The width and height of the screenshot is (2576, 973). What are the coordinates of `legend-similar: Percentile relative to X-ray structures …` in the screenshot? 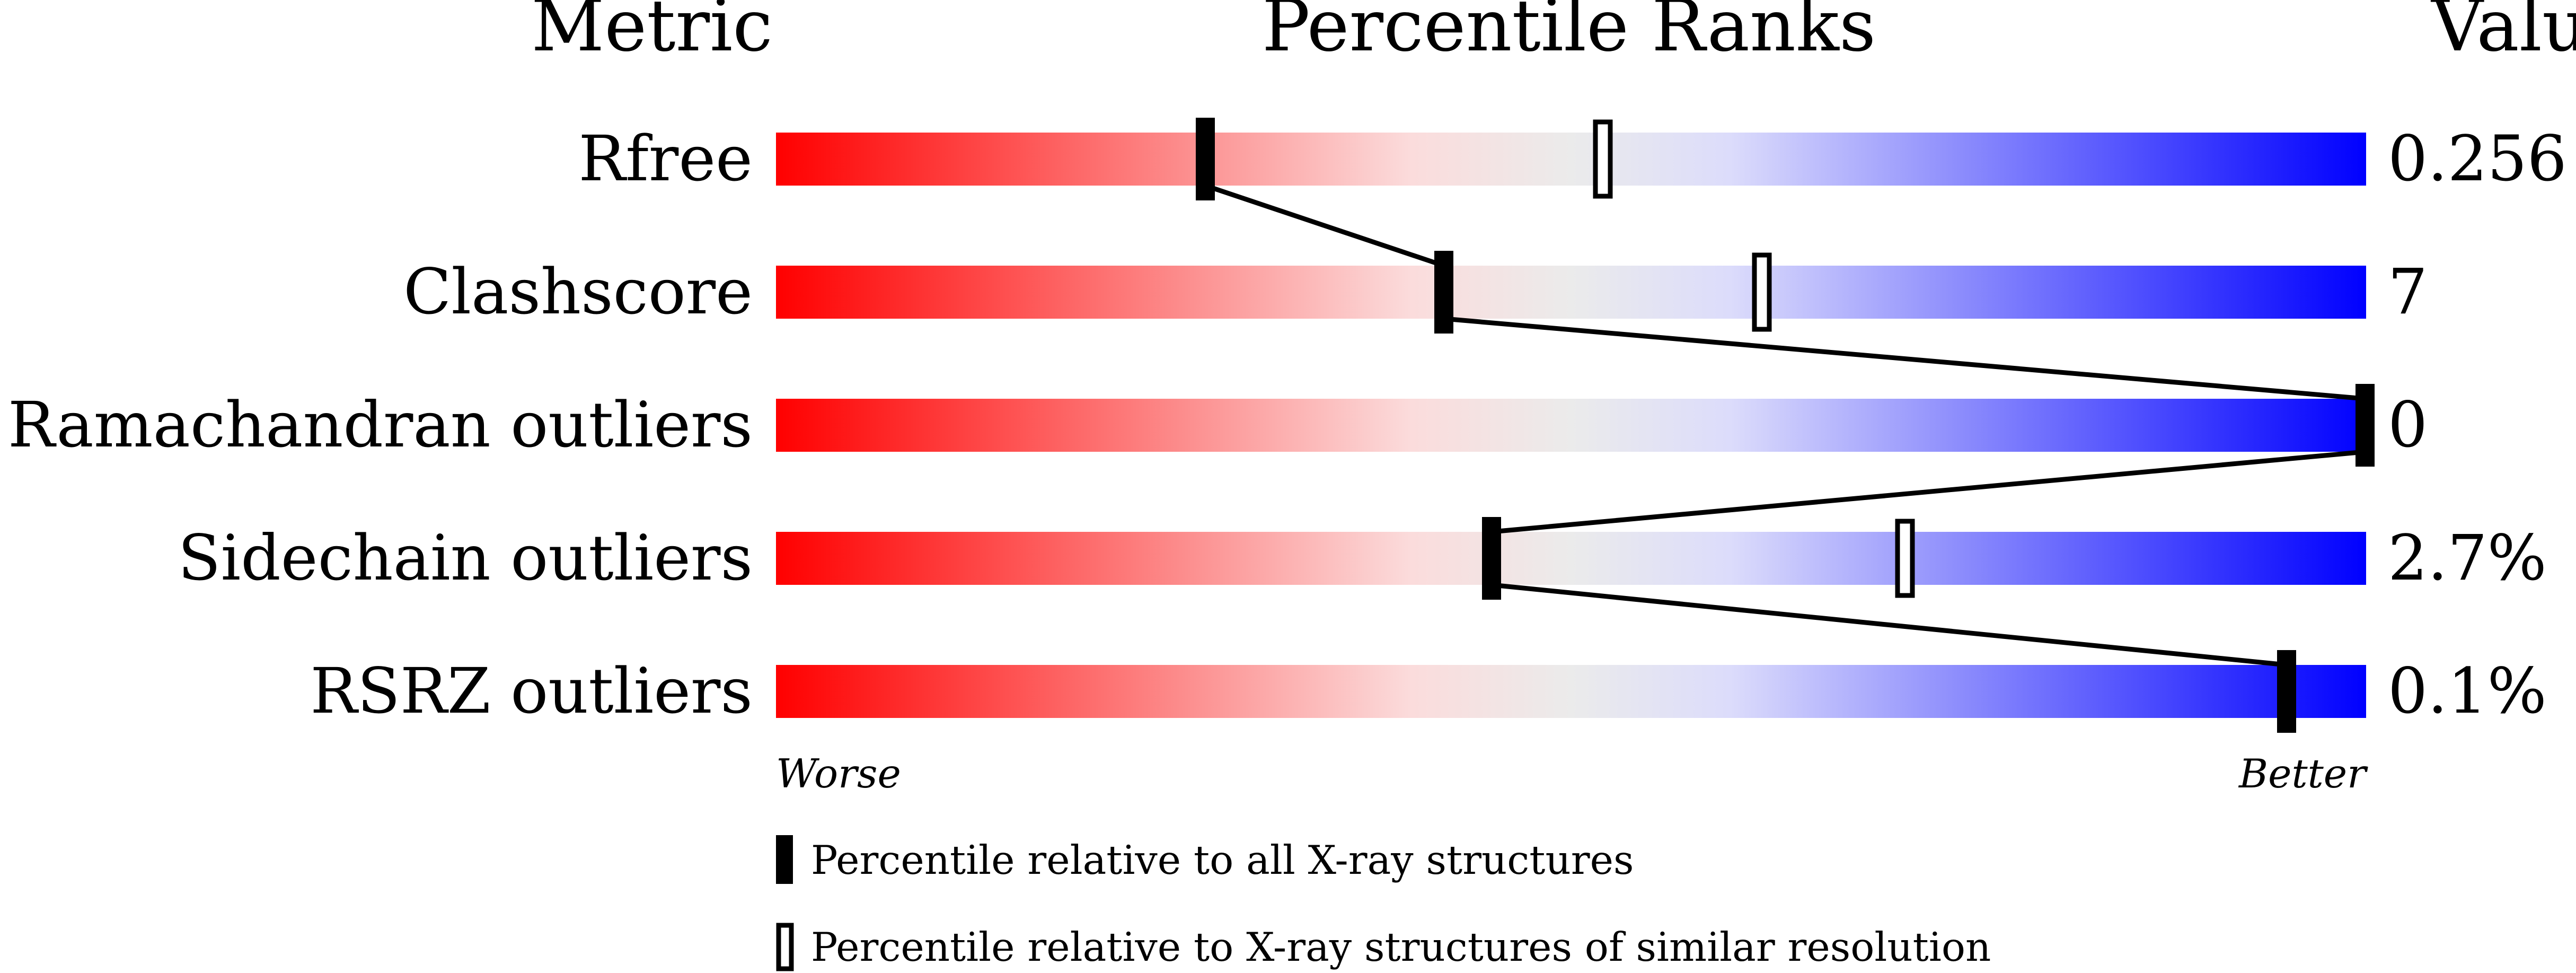 It's located at (1401, 947).